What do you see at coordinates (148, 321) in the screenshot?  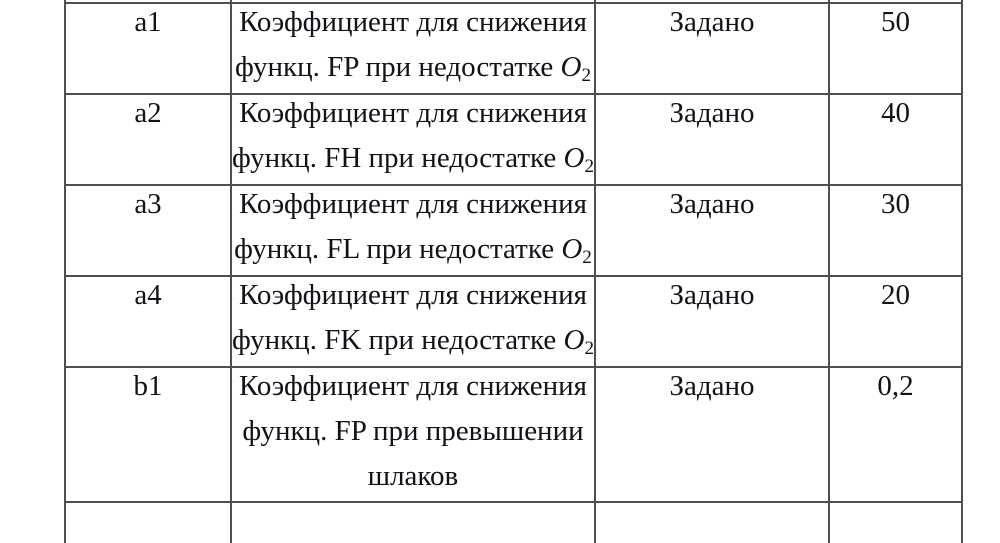 I see `parameter-name-cell: a4` at bounding box center [148, 321].